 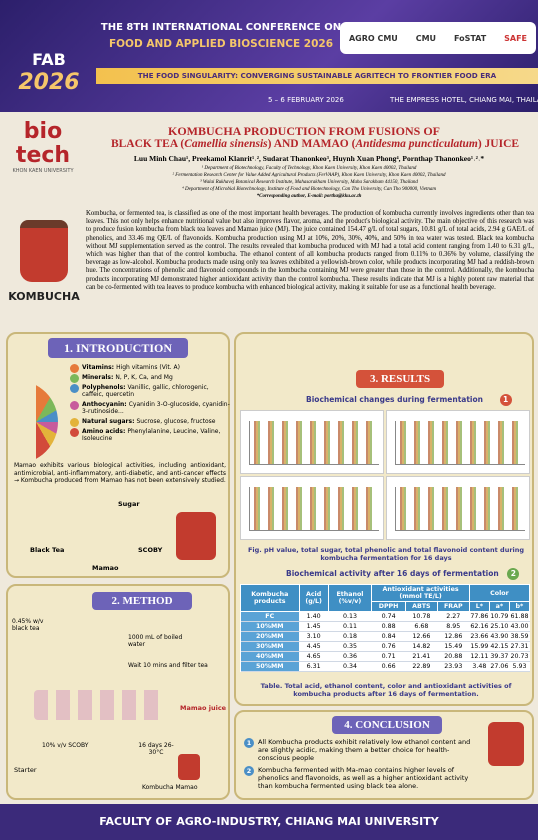 I want to click on method-step: 10% v/v SCOBY, so click(x=65, y=745).